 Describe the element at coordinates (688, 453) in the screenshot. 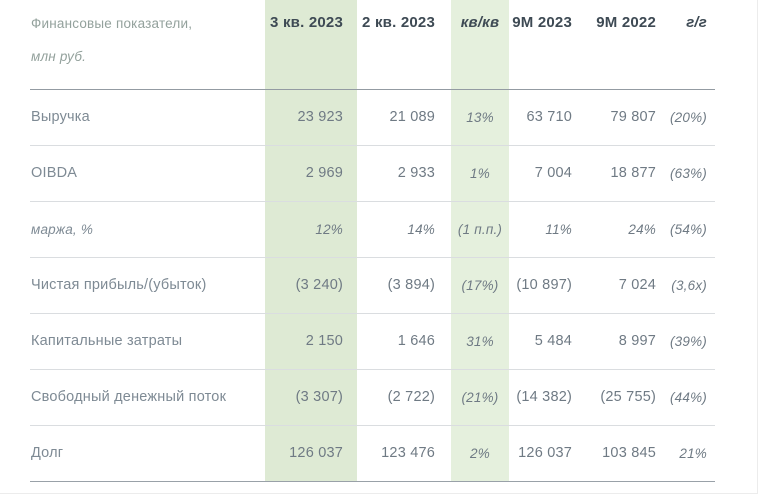

I see `table-cell: 21%` at that location.